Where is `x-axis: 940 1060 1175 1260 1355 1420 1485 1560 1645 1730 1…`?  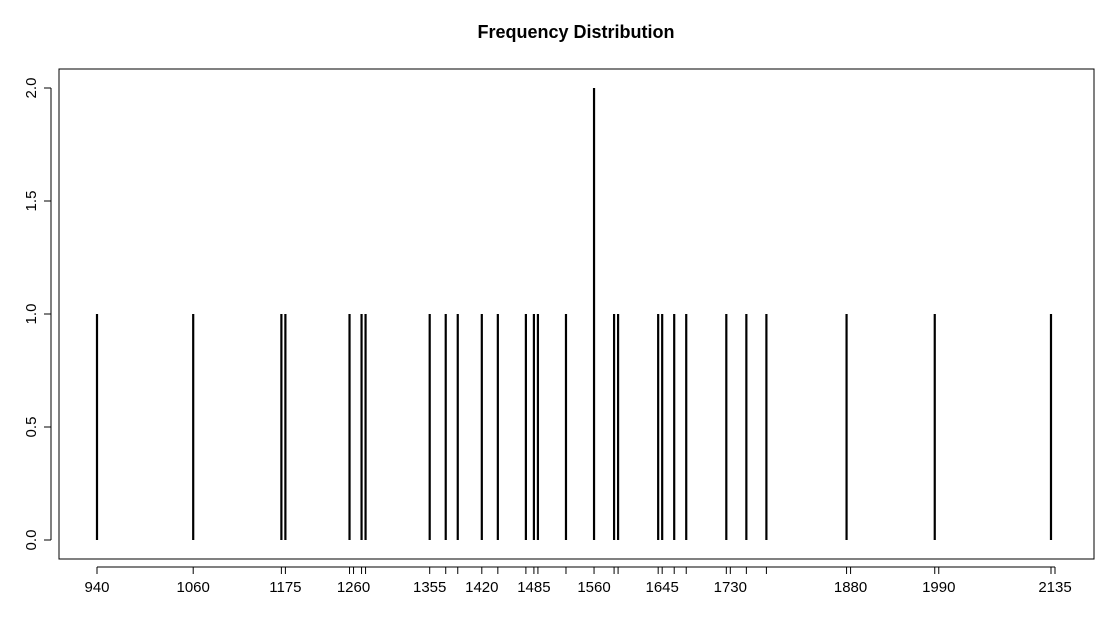
x-axis: 940 1060 1175 1260 1355 1420 1485 1560 1645 1730 1… is located at coordinates (578, 581).